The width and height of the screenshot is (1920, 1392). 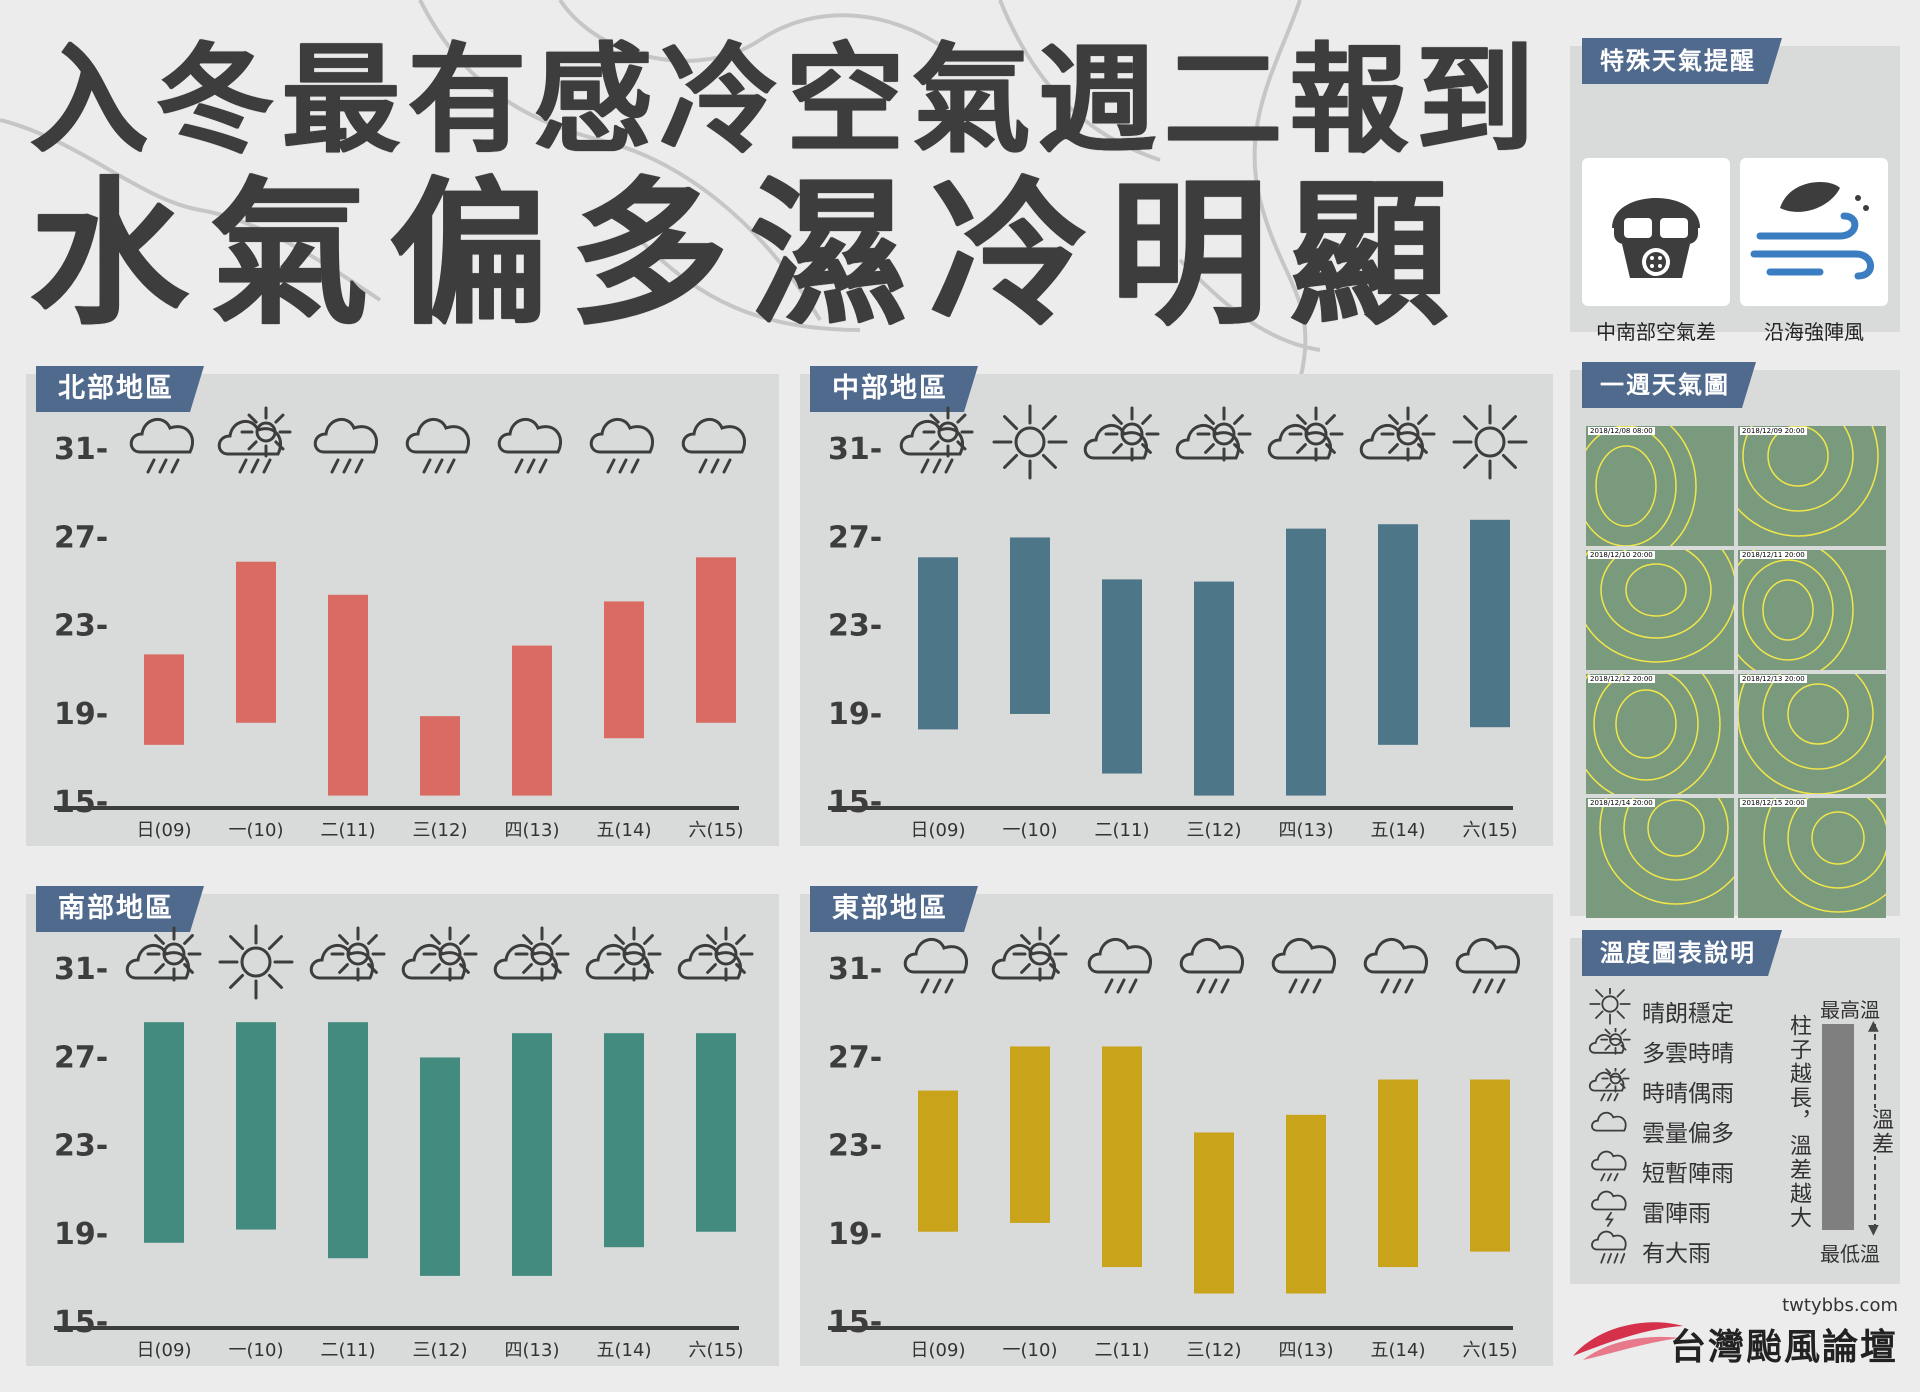 I want to click on legend-item-label: 短暫陣雨, so click(x=1688, y=1174).